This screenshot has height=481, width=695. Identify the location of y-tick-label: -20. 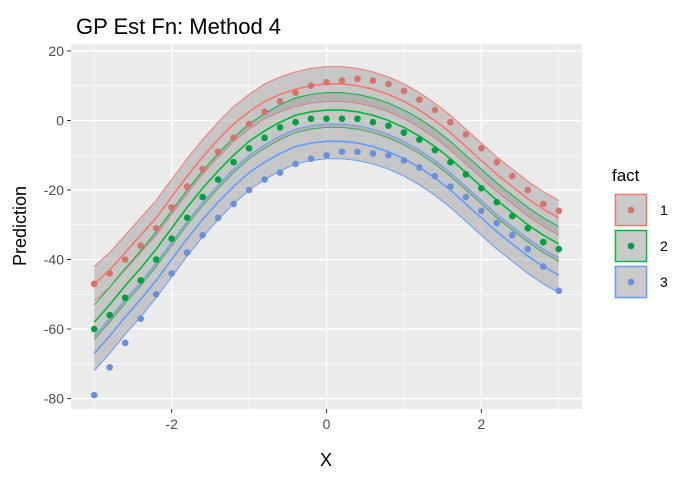
(54, 190).